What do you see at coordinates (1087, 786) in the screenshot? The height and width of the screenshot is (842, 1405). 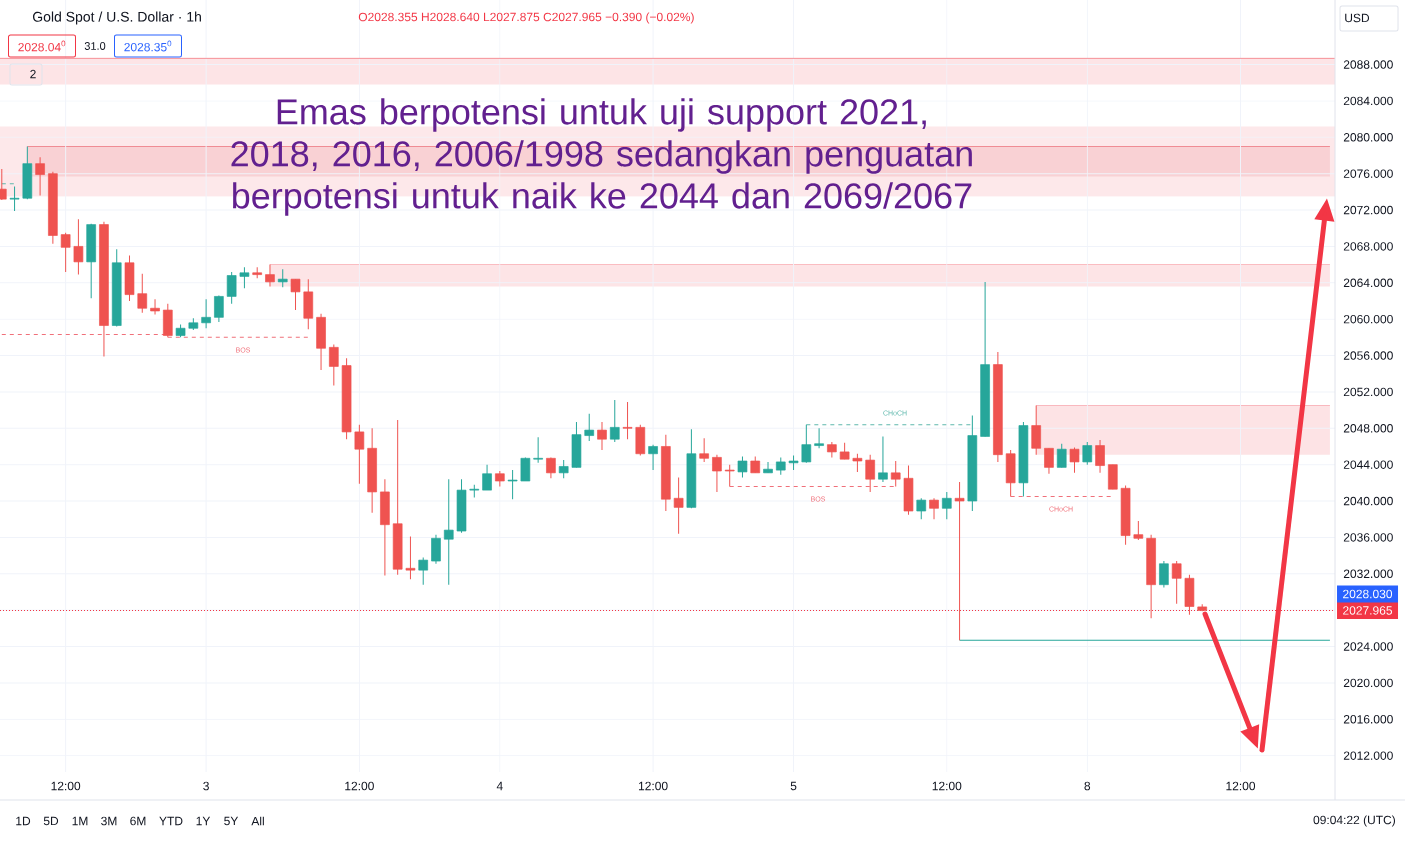 I see `x-tick-label: 8` at bounding box center [1087, 786].